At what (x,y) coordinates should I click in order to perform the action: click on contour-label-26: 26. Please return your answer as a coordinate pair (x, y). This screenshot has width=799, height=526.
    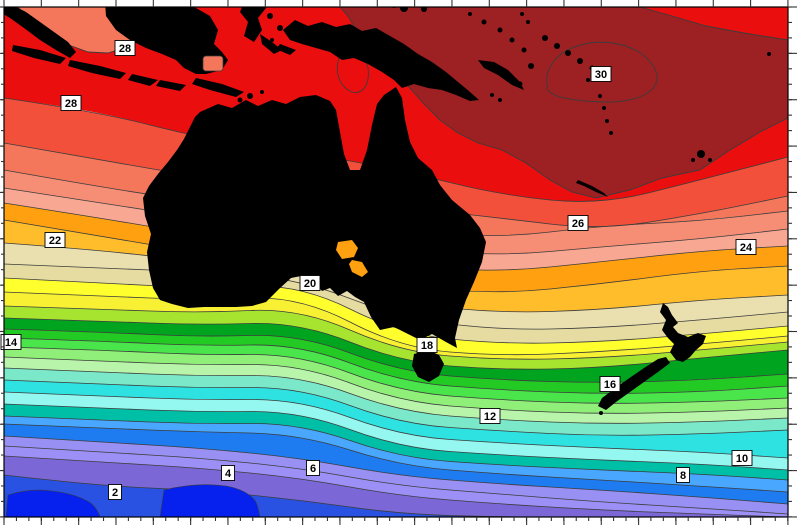
    Looking at the image, I should click on (578, 223).